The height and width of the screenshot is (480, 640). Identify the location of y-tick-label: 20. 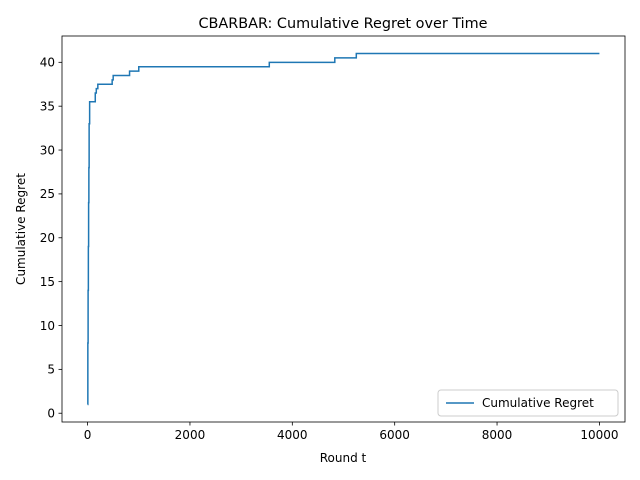
(47, 238).